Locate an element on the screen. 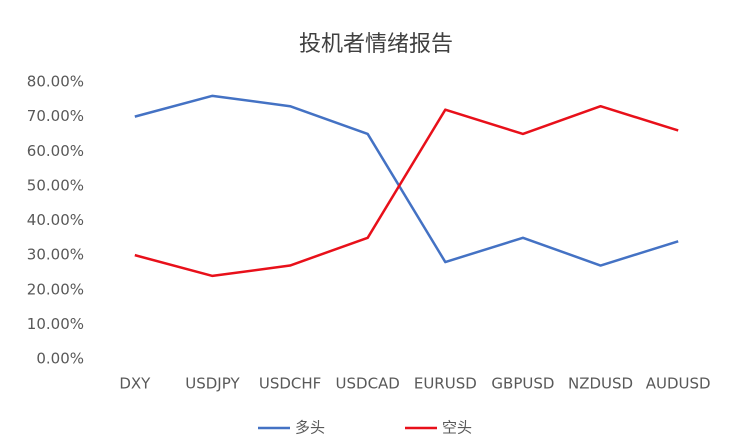 The height and width of the screenshot is (448, 753). y-tick-label: 60.00% is located at coordinates (55, 151).